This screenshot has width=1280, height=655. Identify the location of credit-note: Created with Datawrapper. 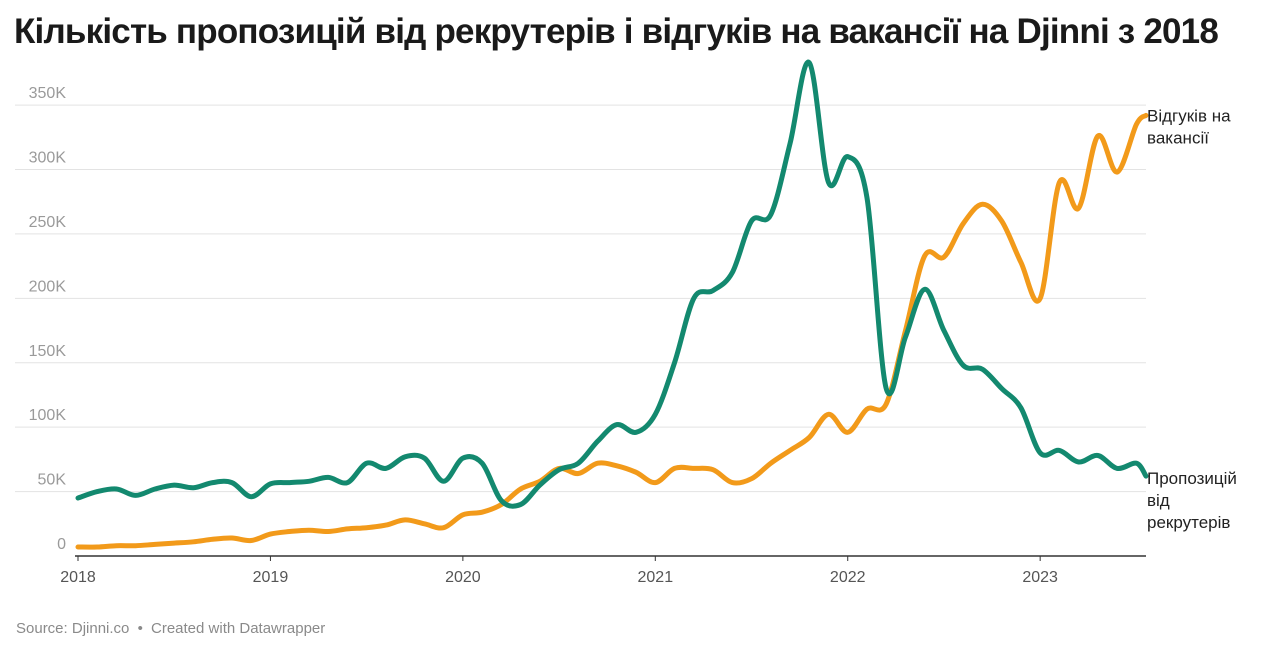
(238, 628).